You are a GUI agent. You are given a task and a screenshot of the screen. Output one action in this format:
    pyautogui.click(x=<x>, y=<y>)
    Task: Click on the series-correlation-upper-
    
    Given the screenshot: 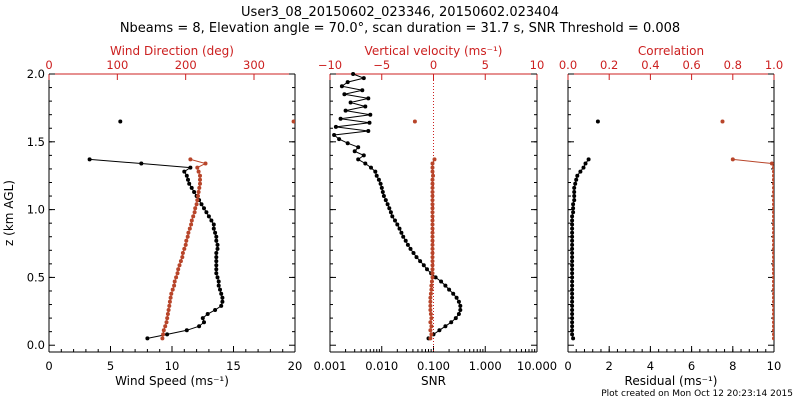 What is the action you would take?
    pyautogui.click(x=722, y=121)
    